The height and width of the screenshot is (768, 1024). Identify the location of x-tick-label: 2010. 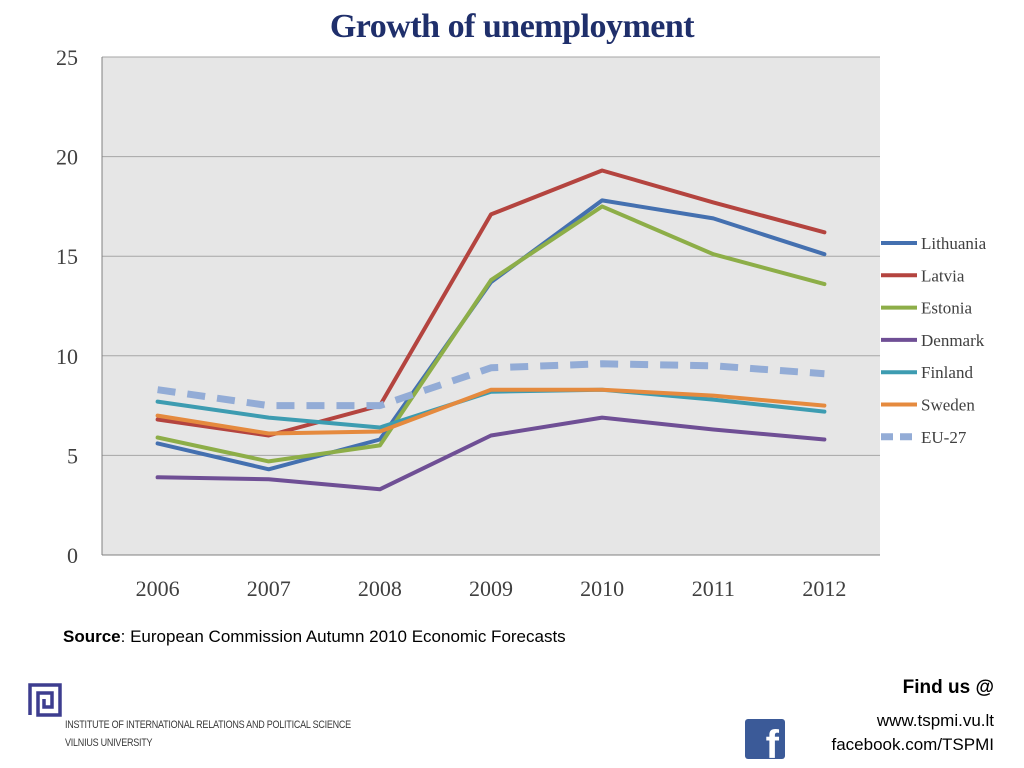
(602, 588).